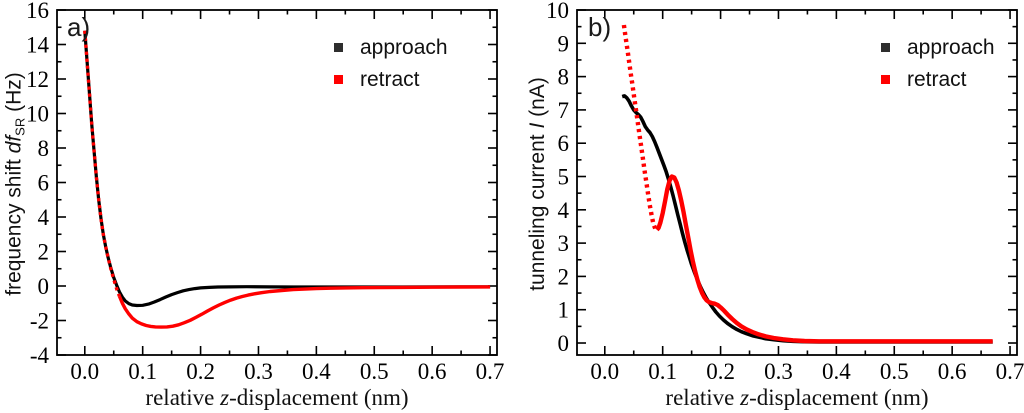  What do you see at coordinates (391, 63) in the screenshot?
I see `panel-a-legend: approach retract` at bounding box center [391, 63].